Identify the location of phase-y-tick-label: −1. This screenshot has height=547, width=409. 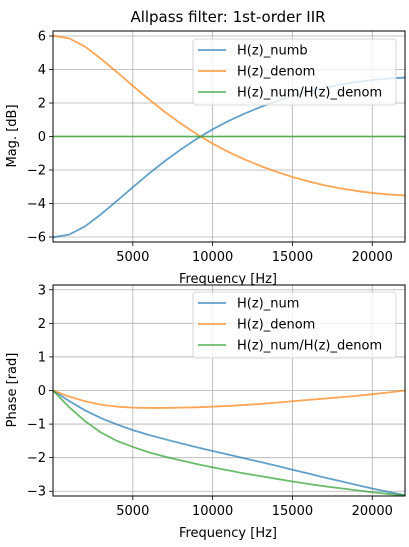
(36, 425).